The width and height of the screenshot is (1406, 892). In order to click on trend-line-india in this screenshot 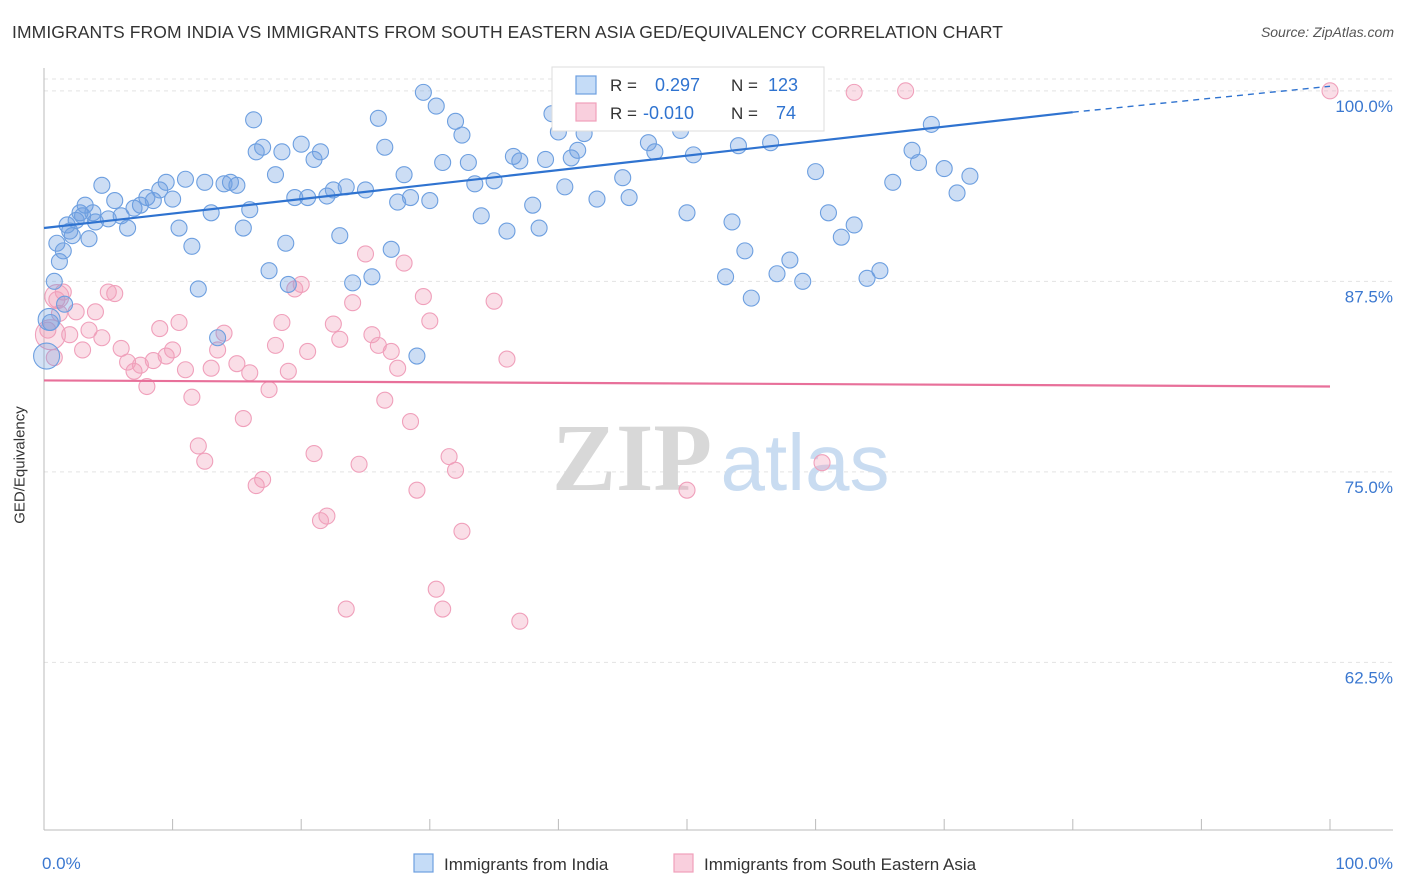, I will do `click(558, 170)`.